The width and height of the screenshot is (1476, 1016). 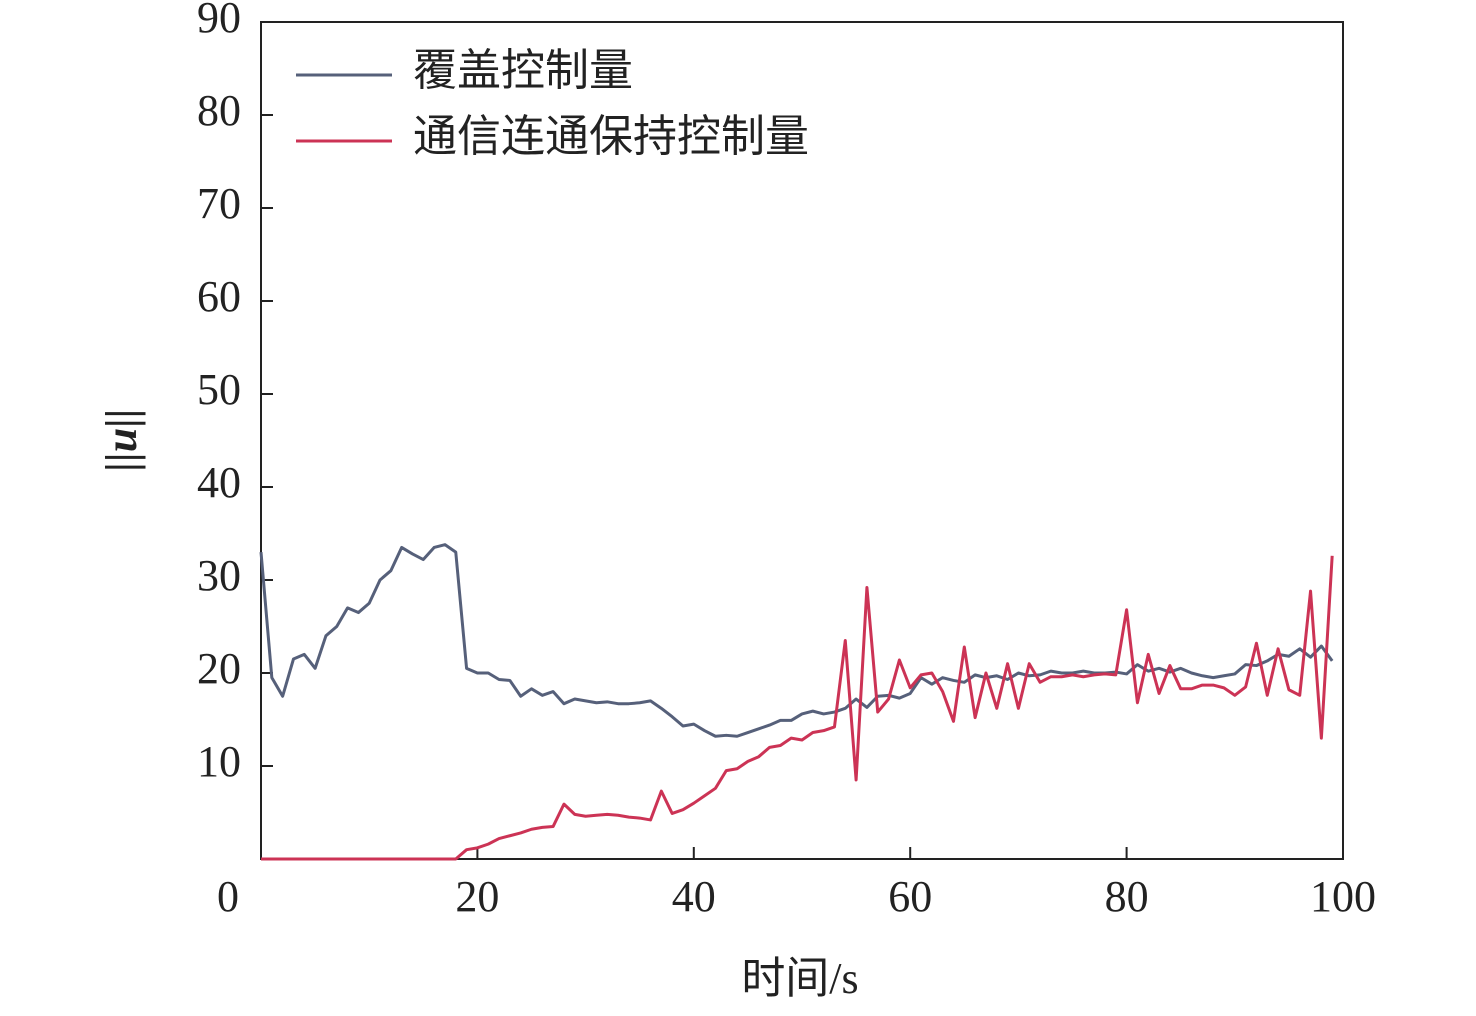 I want to click on legend-label: 通信连通保持控制量, so click(x=611, y=136).